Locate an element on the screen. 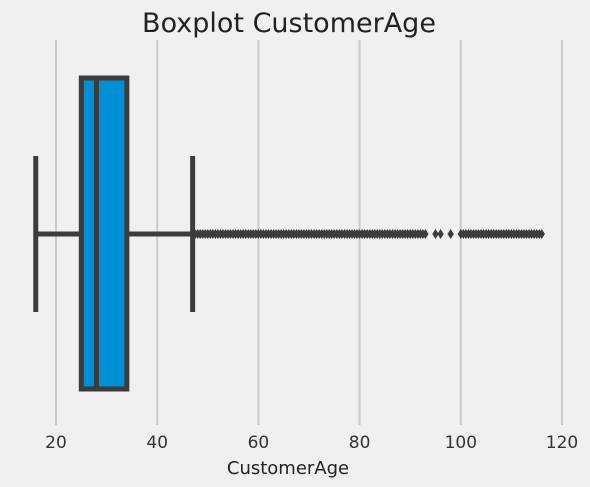 The height and width of the screenshot is (487, 590). x-tick-label-100: 100 is located at coordinates (461, 443).